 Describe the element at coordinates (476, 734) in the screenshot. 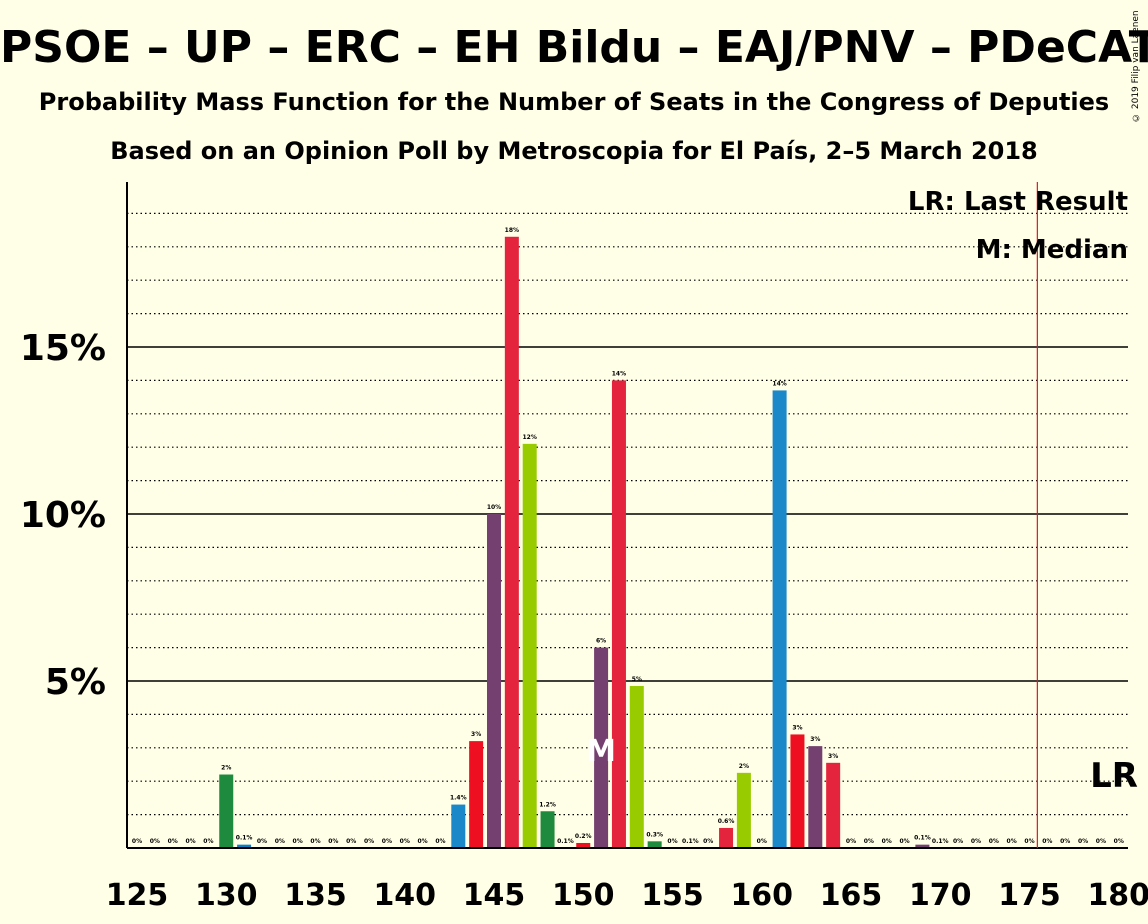

I see `data-label-144: 3%` at that location.